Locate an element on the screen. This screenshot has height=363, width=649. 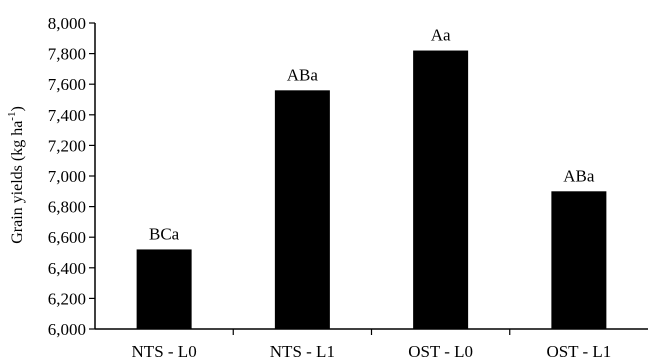
y-tick-label: 7,600 is located at coordinates (67, 84).